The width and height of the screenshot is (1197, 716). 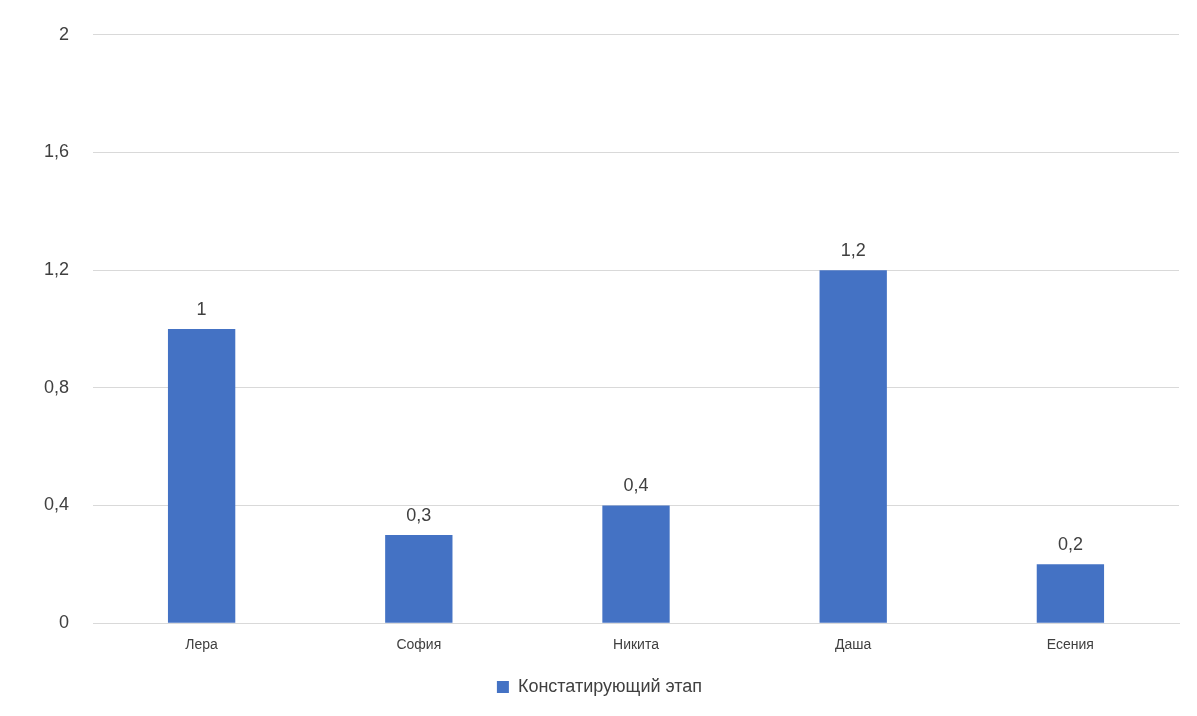 What do you see at coordinates (56, 269) in the screenshot?
I see `y-tick-label: 1,2` at bounding box center [56, 269].